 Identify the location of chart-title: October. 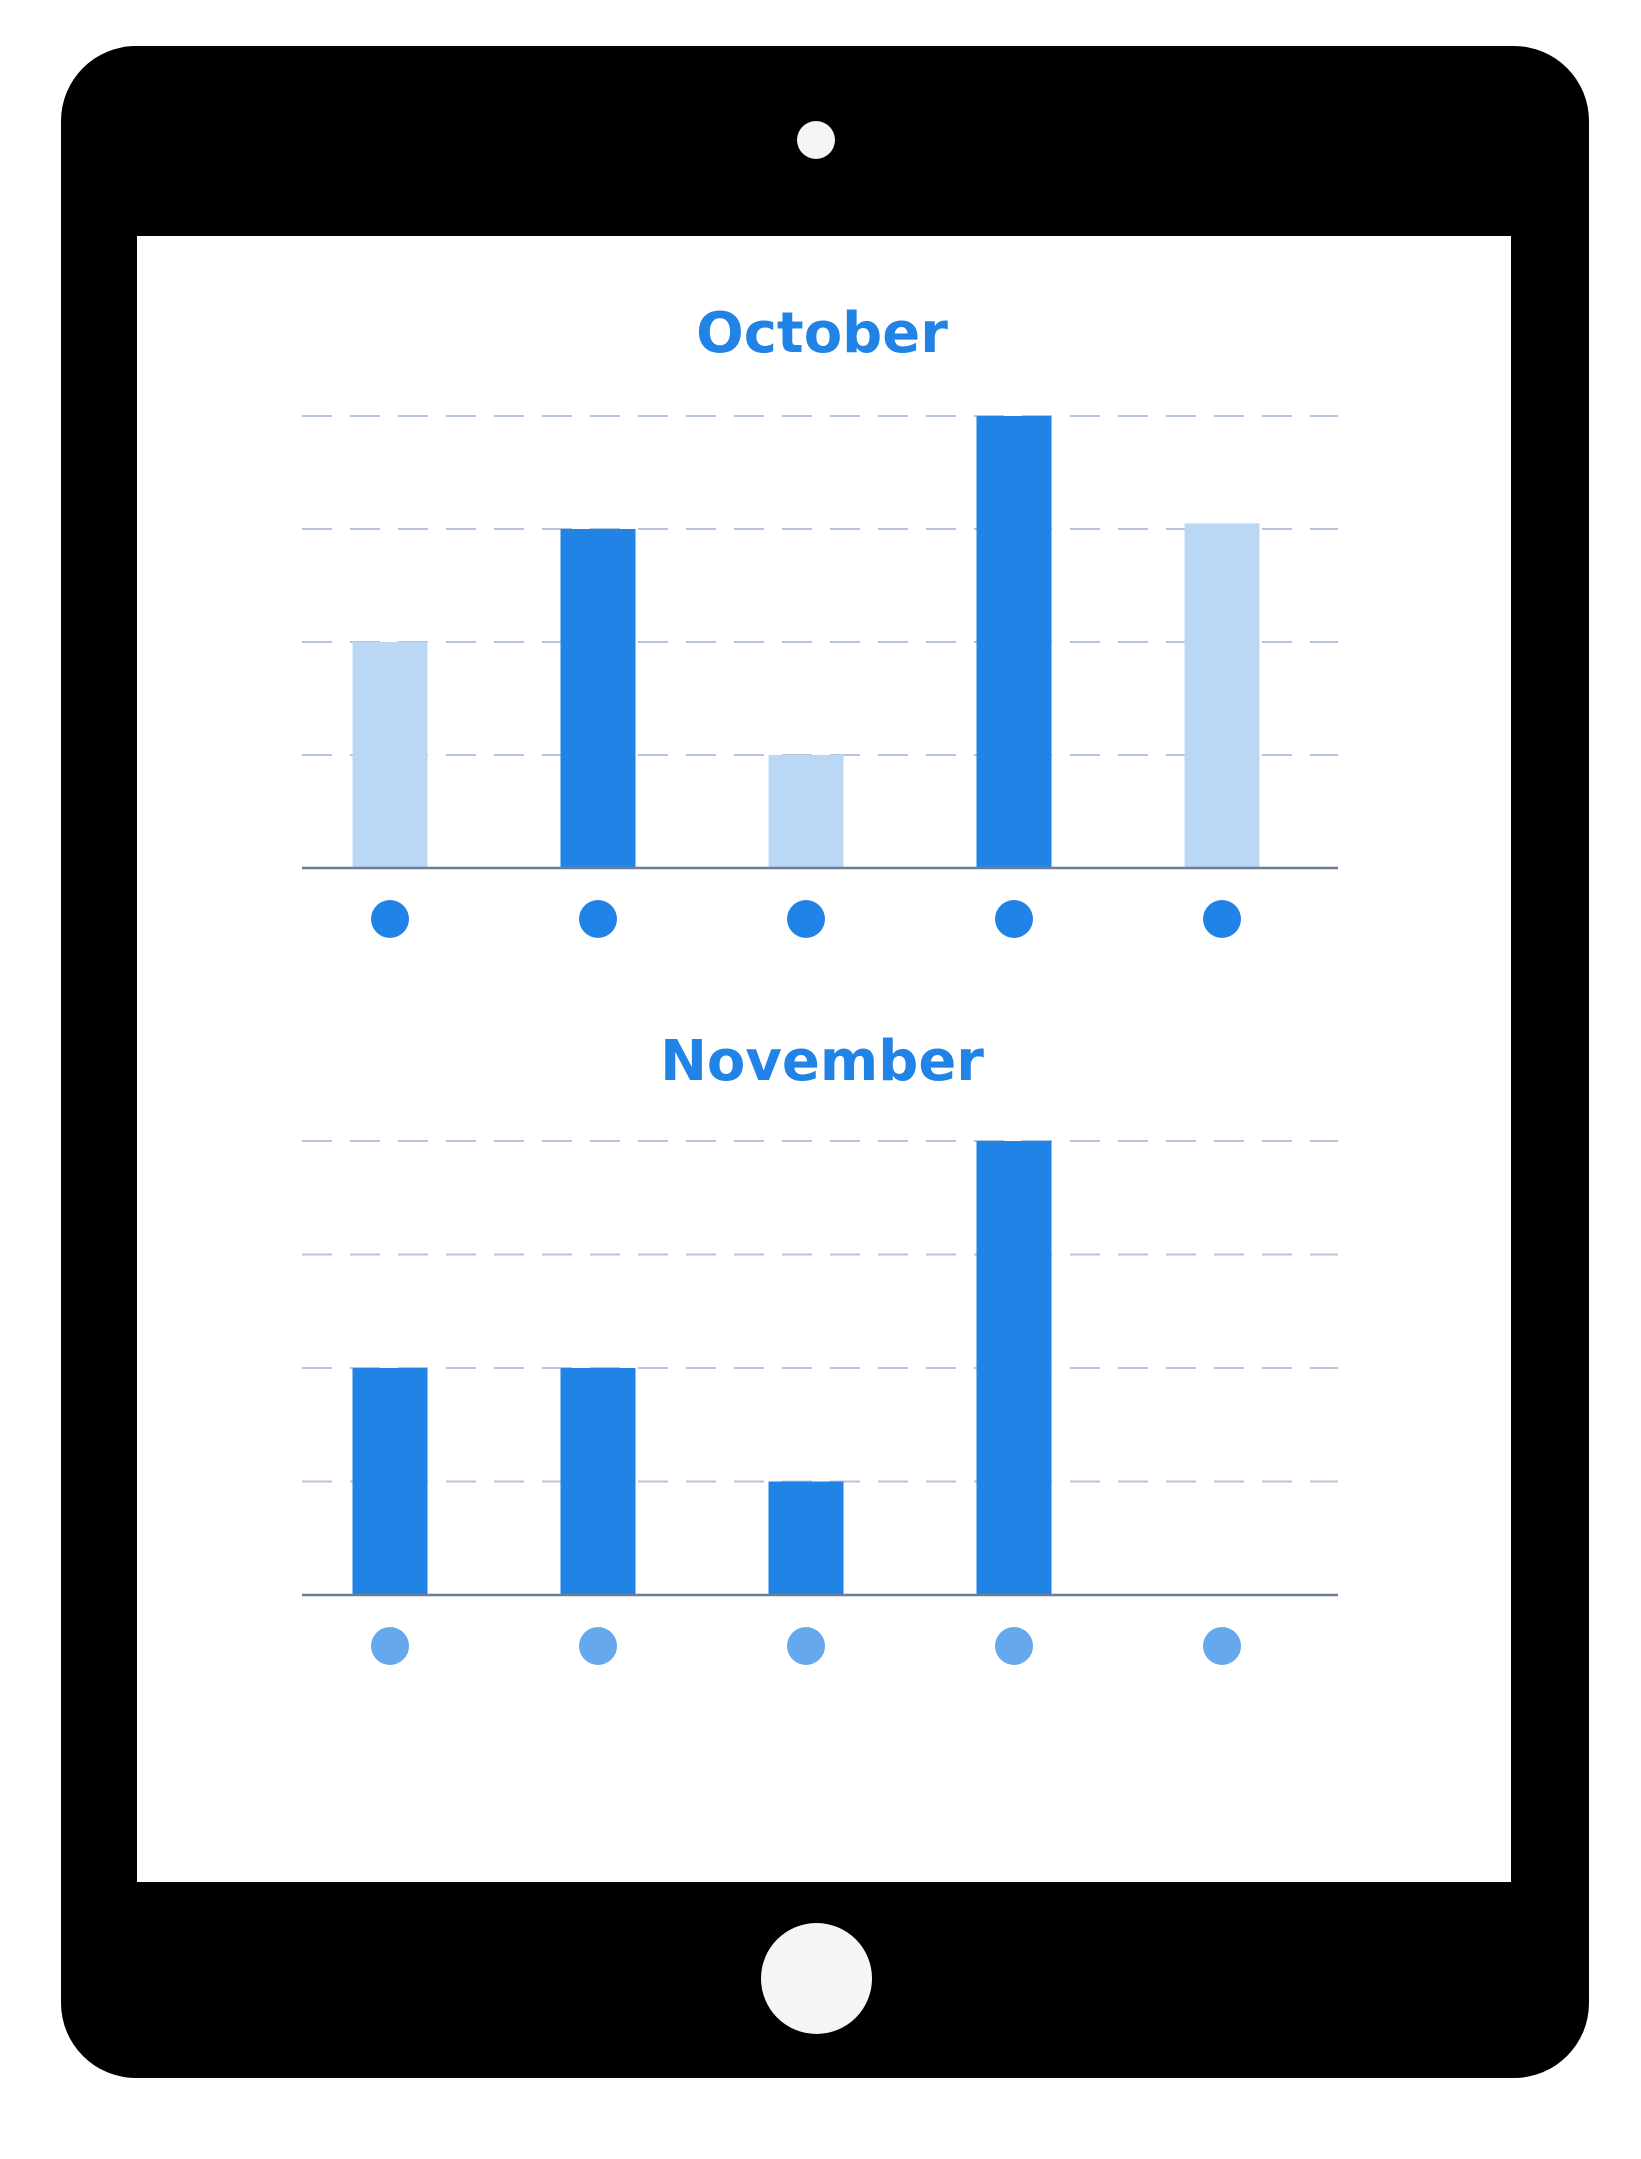
(822, 333).